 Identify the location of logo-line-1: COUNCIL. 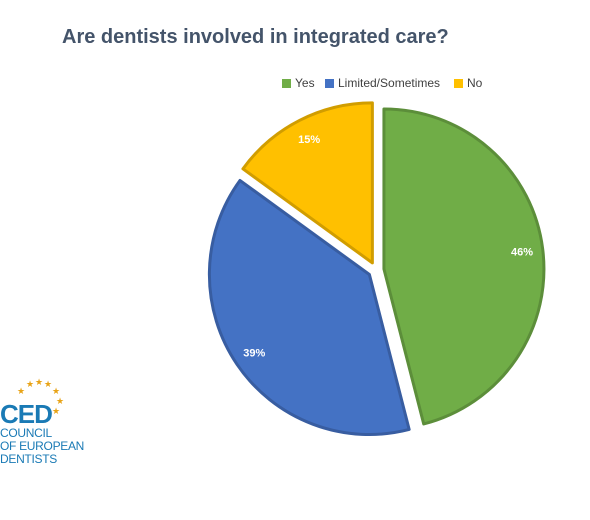
(26, 433).